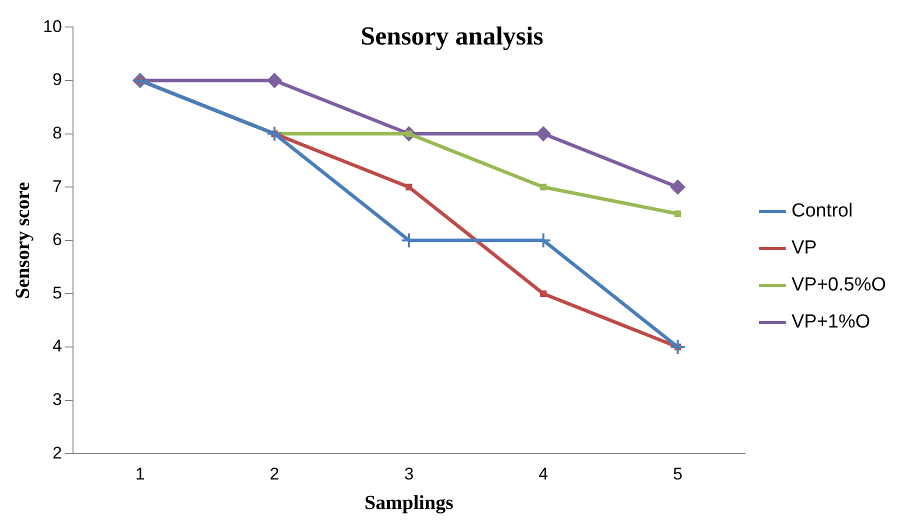  I want to click on y-tick-label: 8, so click(57, 132).